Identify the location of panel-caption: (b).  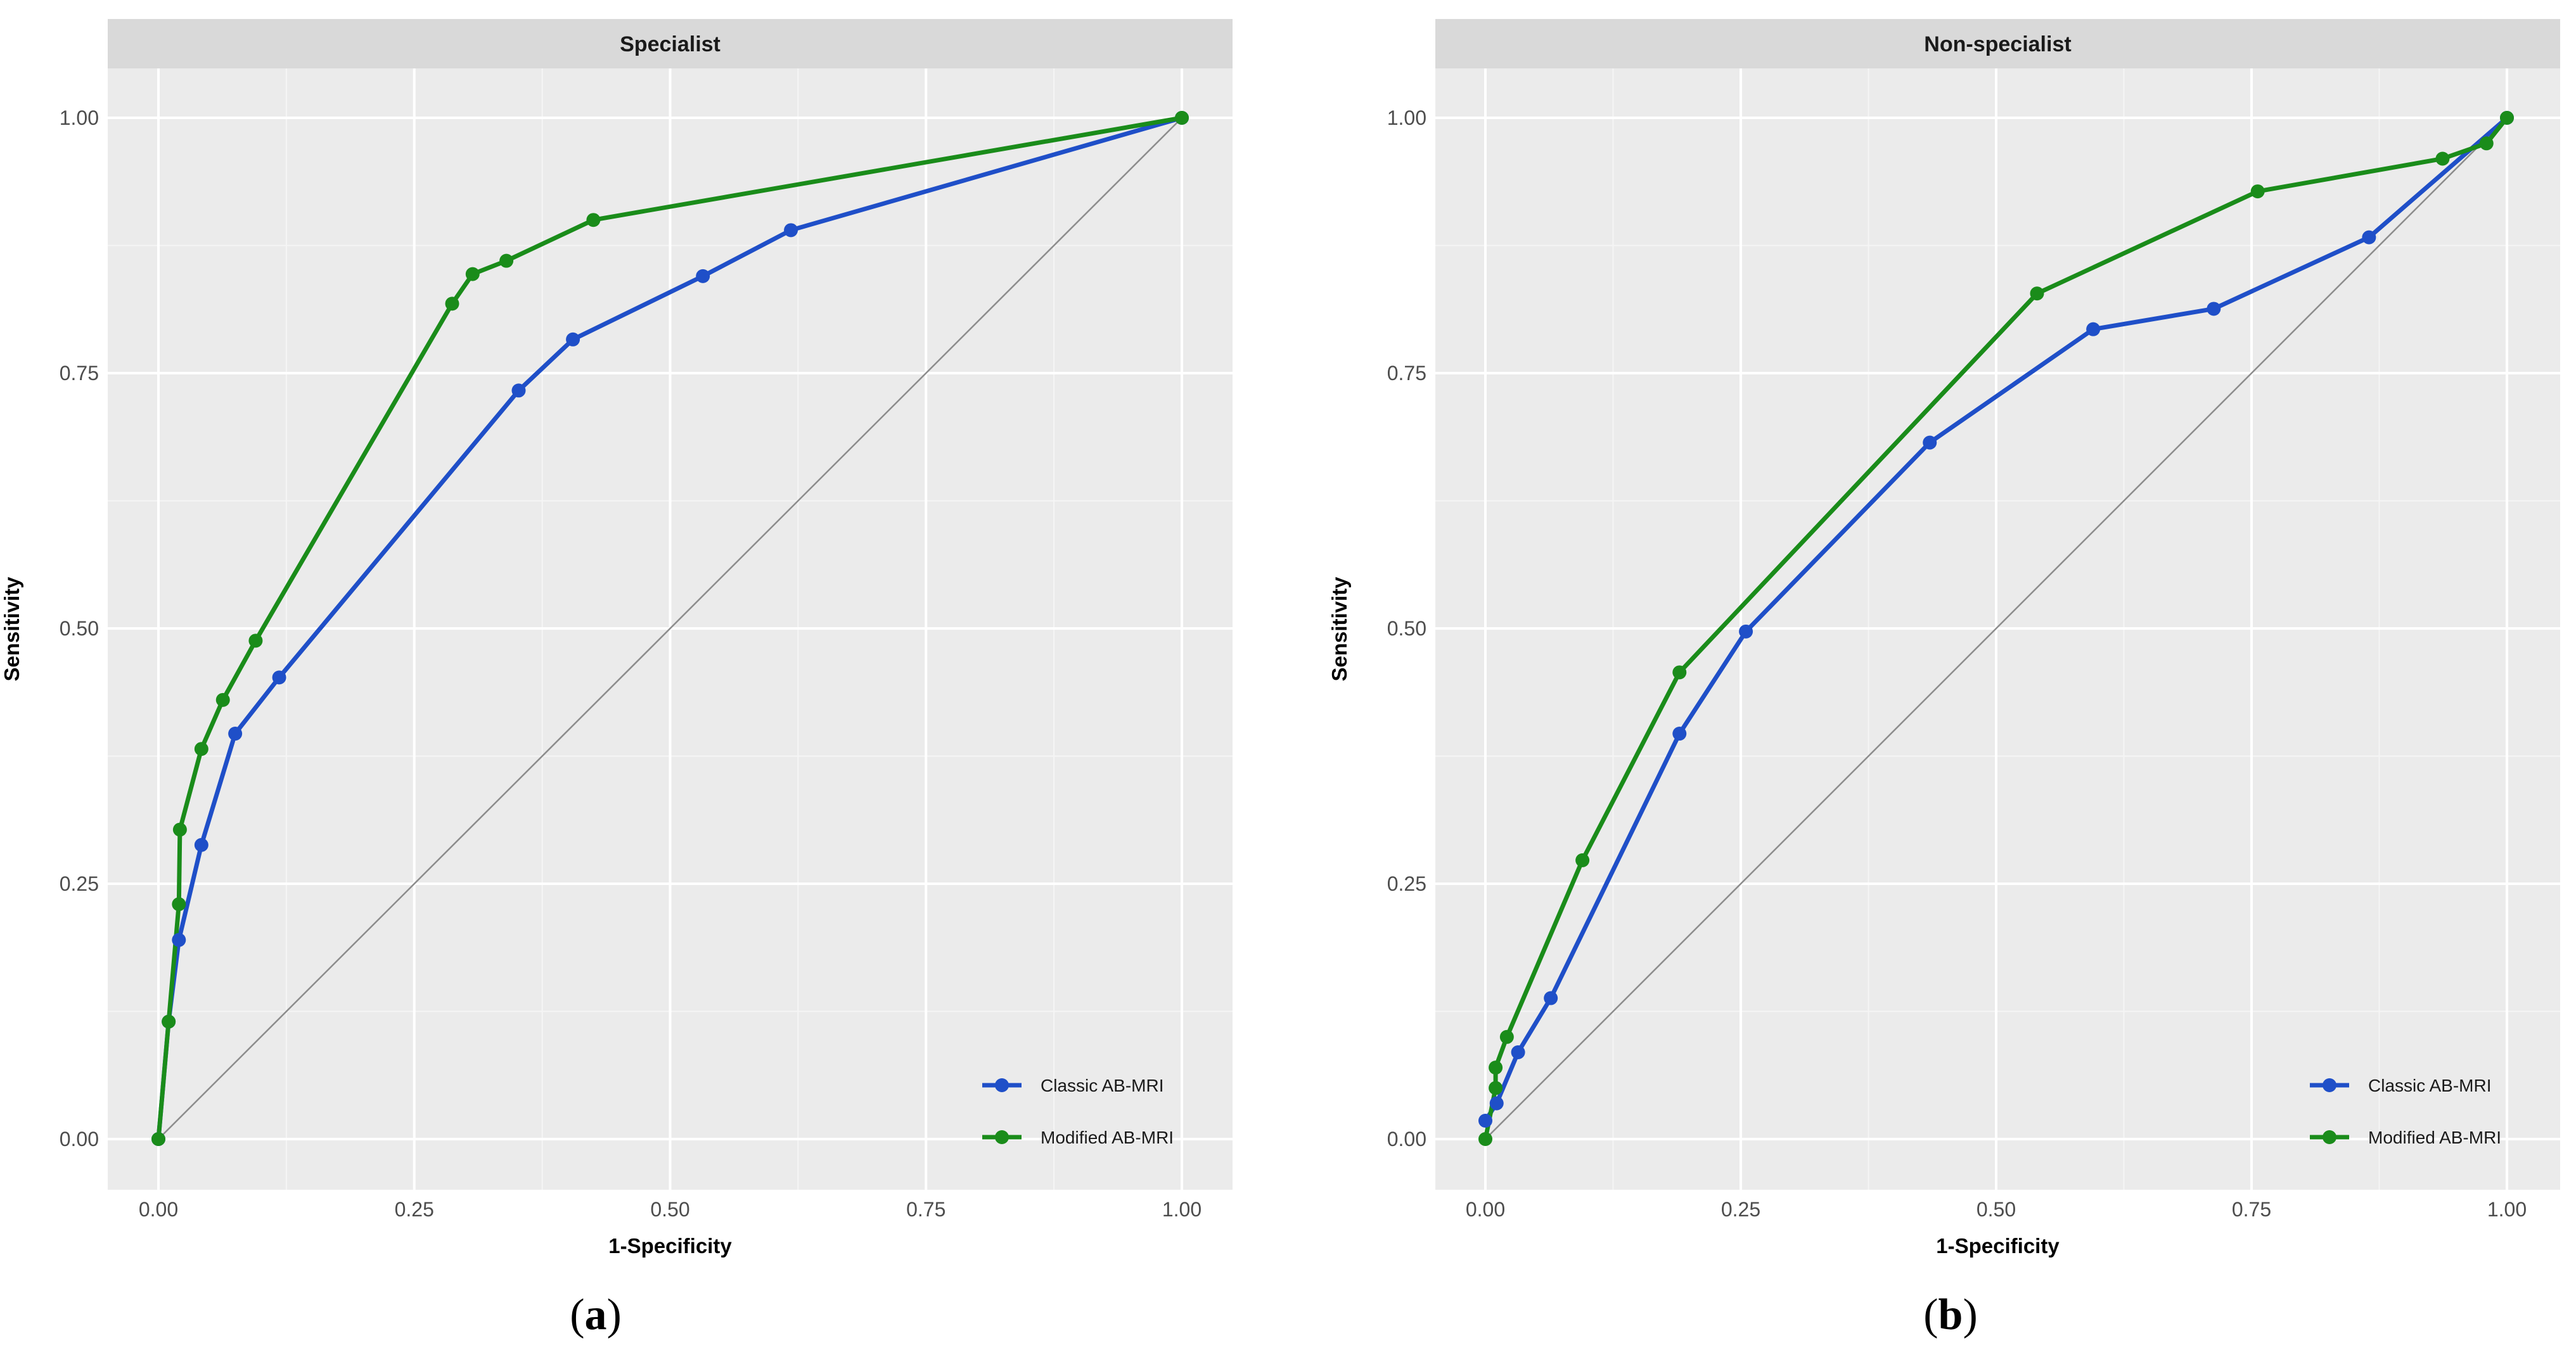
(1950, 1314).